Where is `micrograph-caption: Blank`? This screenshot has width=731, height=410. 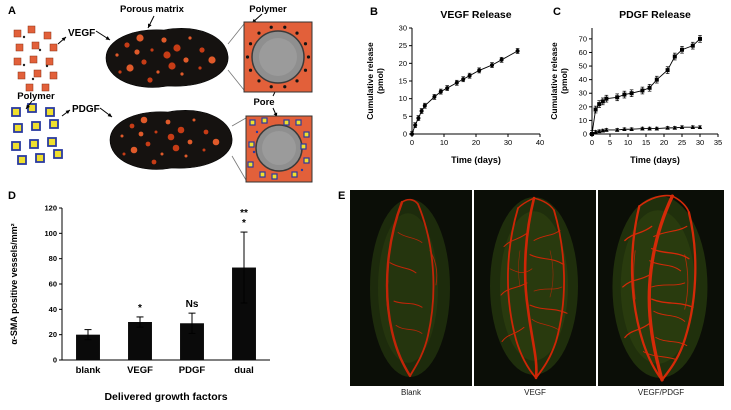 micrograph-caption: Blank is located at coordinates (410, 392).